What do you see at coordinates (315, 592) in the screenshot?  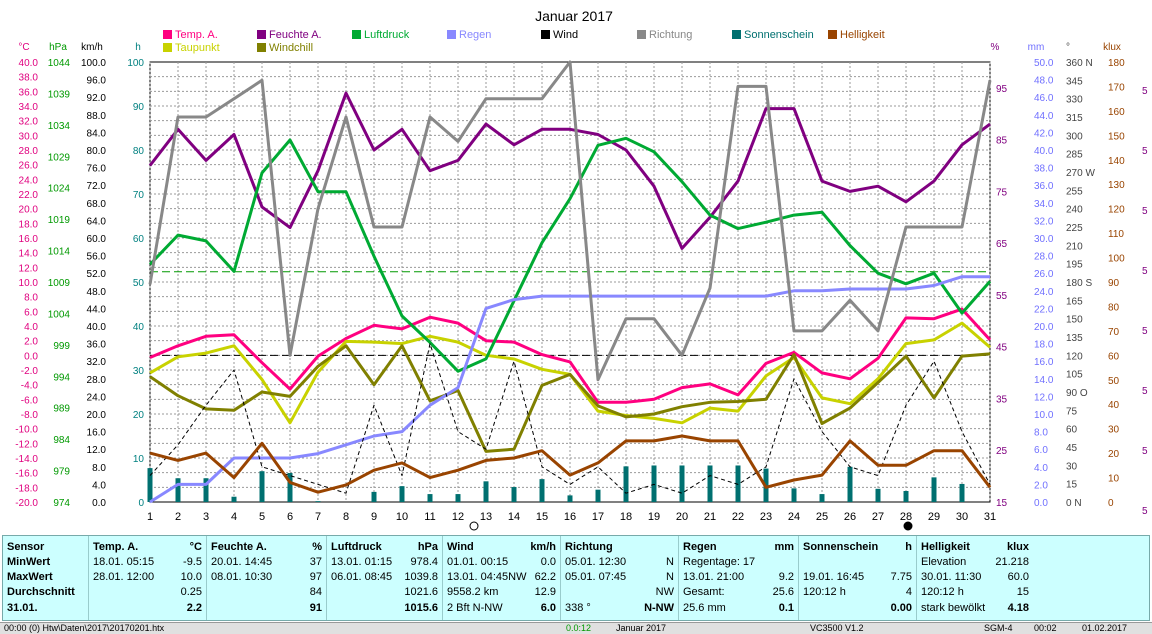 I see `stats-avg-value: 84` at bounding box center [315, 592].